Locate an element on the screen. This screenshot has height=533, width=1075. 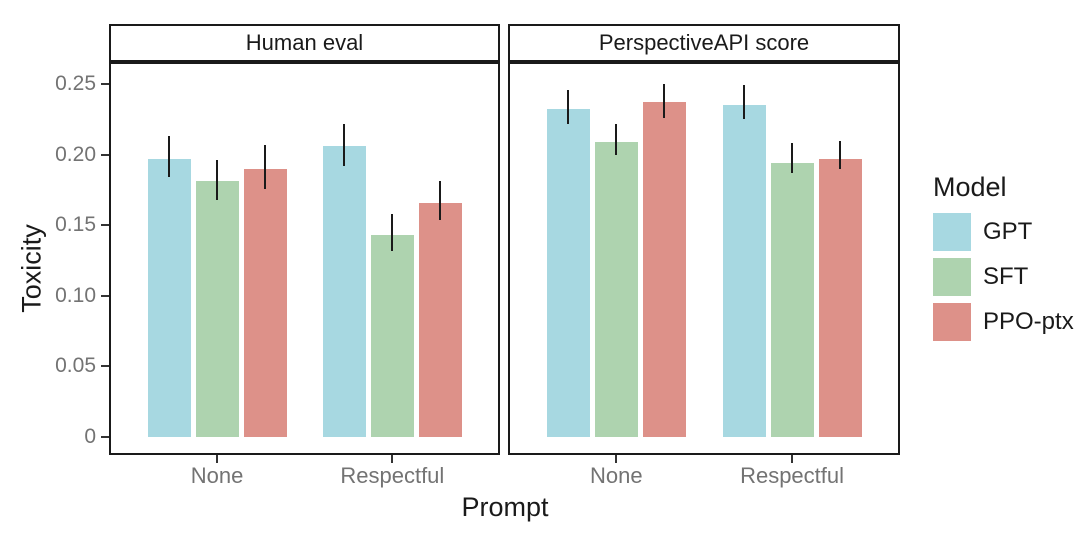
facet-title-label: Human eval is located at coordinates (304, 42).